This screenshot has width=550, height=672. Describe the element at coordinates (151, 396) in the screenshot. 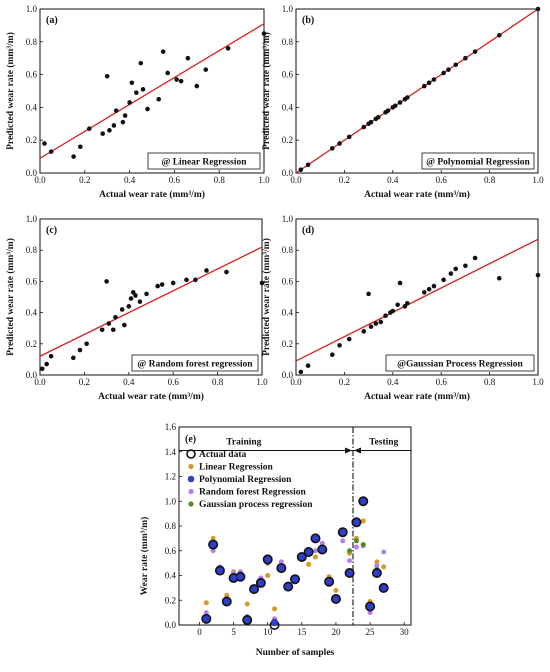

I see `x-axis-label: Actual wear rate (mm³/m)` at that location.